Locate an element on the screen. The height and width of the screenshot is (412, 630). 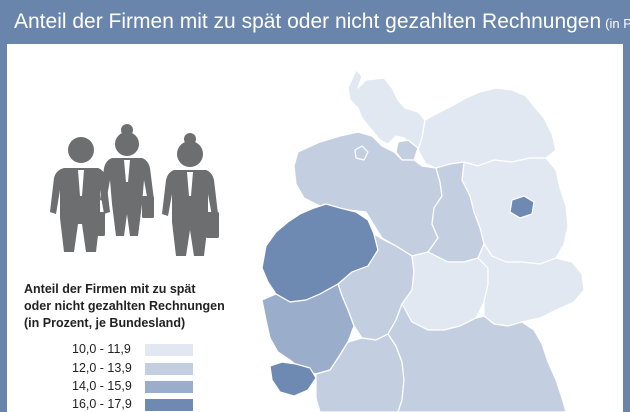
legend-item-label: 16,0 - 17,9 is located at coordinates (102, 404).